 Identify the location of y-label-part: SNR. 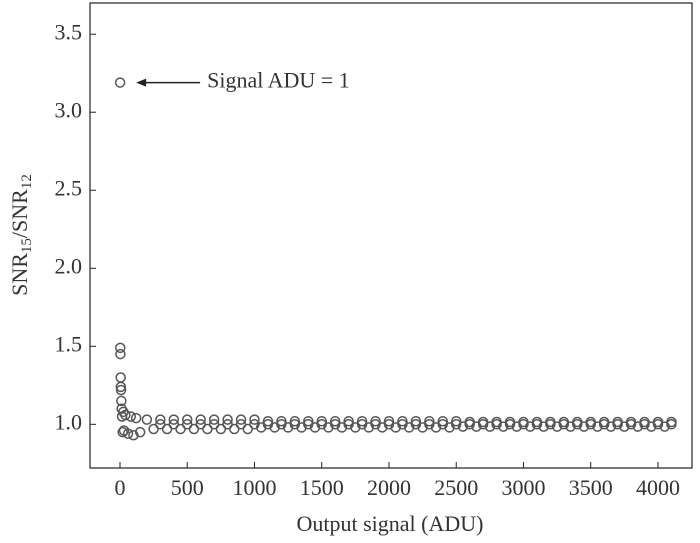
(19, 274).